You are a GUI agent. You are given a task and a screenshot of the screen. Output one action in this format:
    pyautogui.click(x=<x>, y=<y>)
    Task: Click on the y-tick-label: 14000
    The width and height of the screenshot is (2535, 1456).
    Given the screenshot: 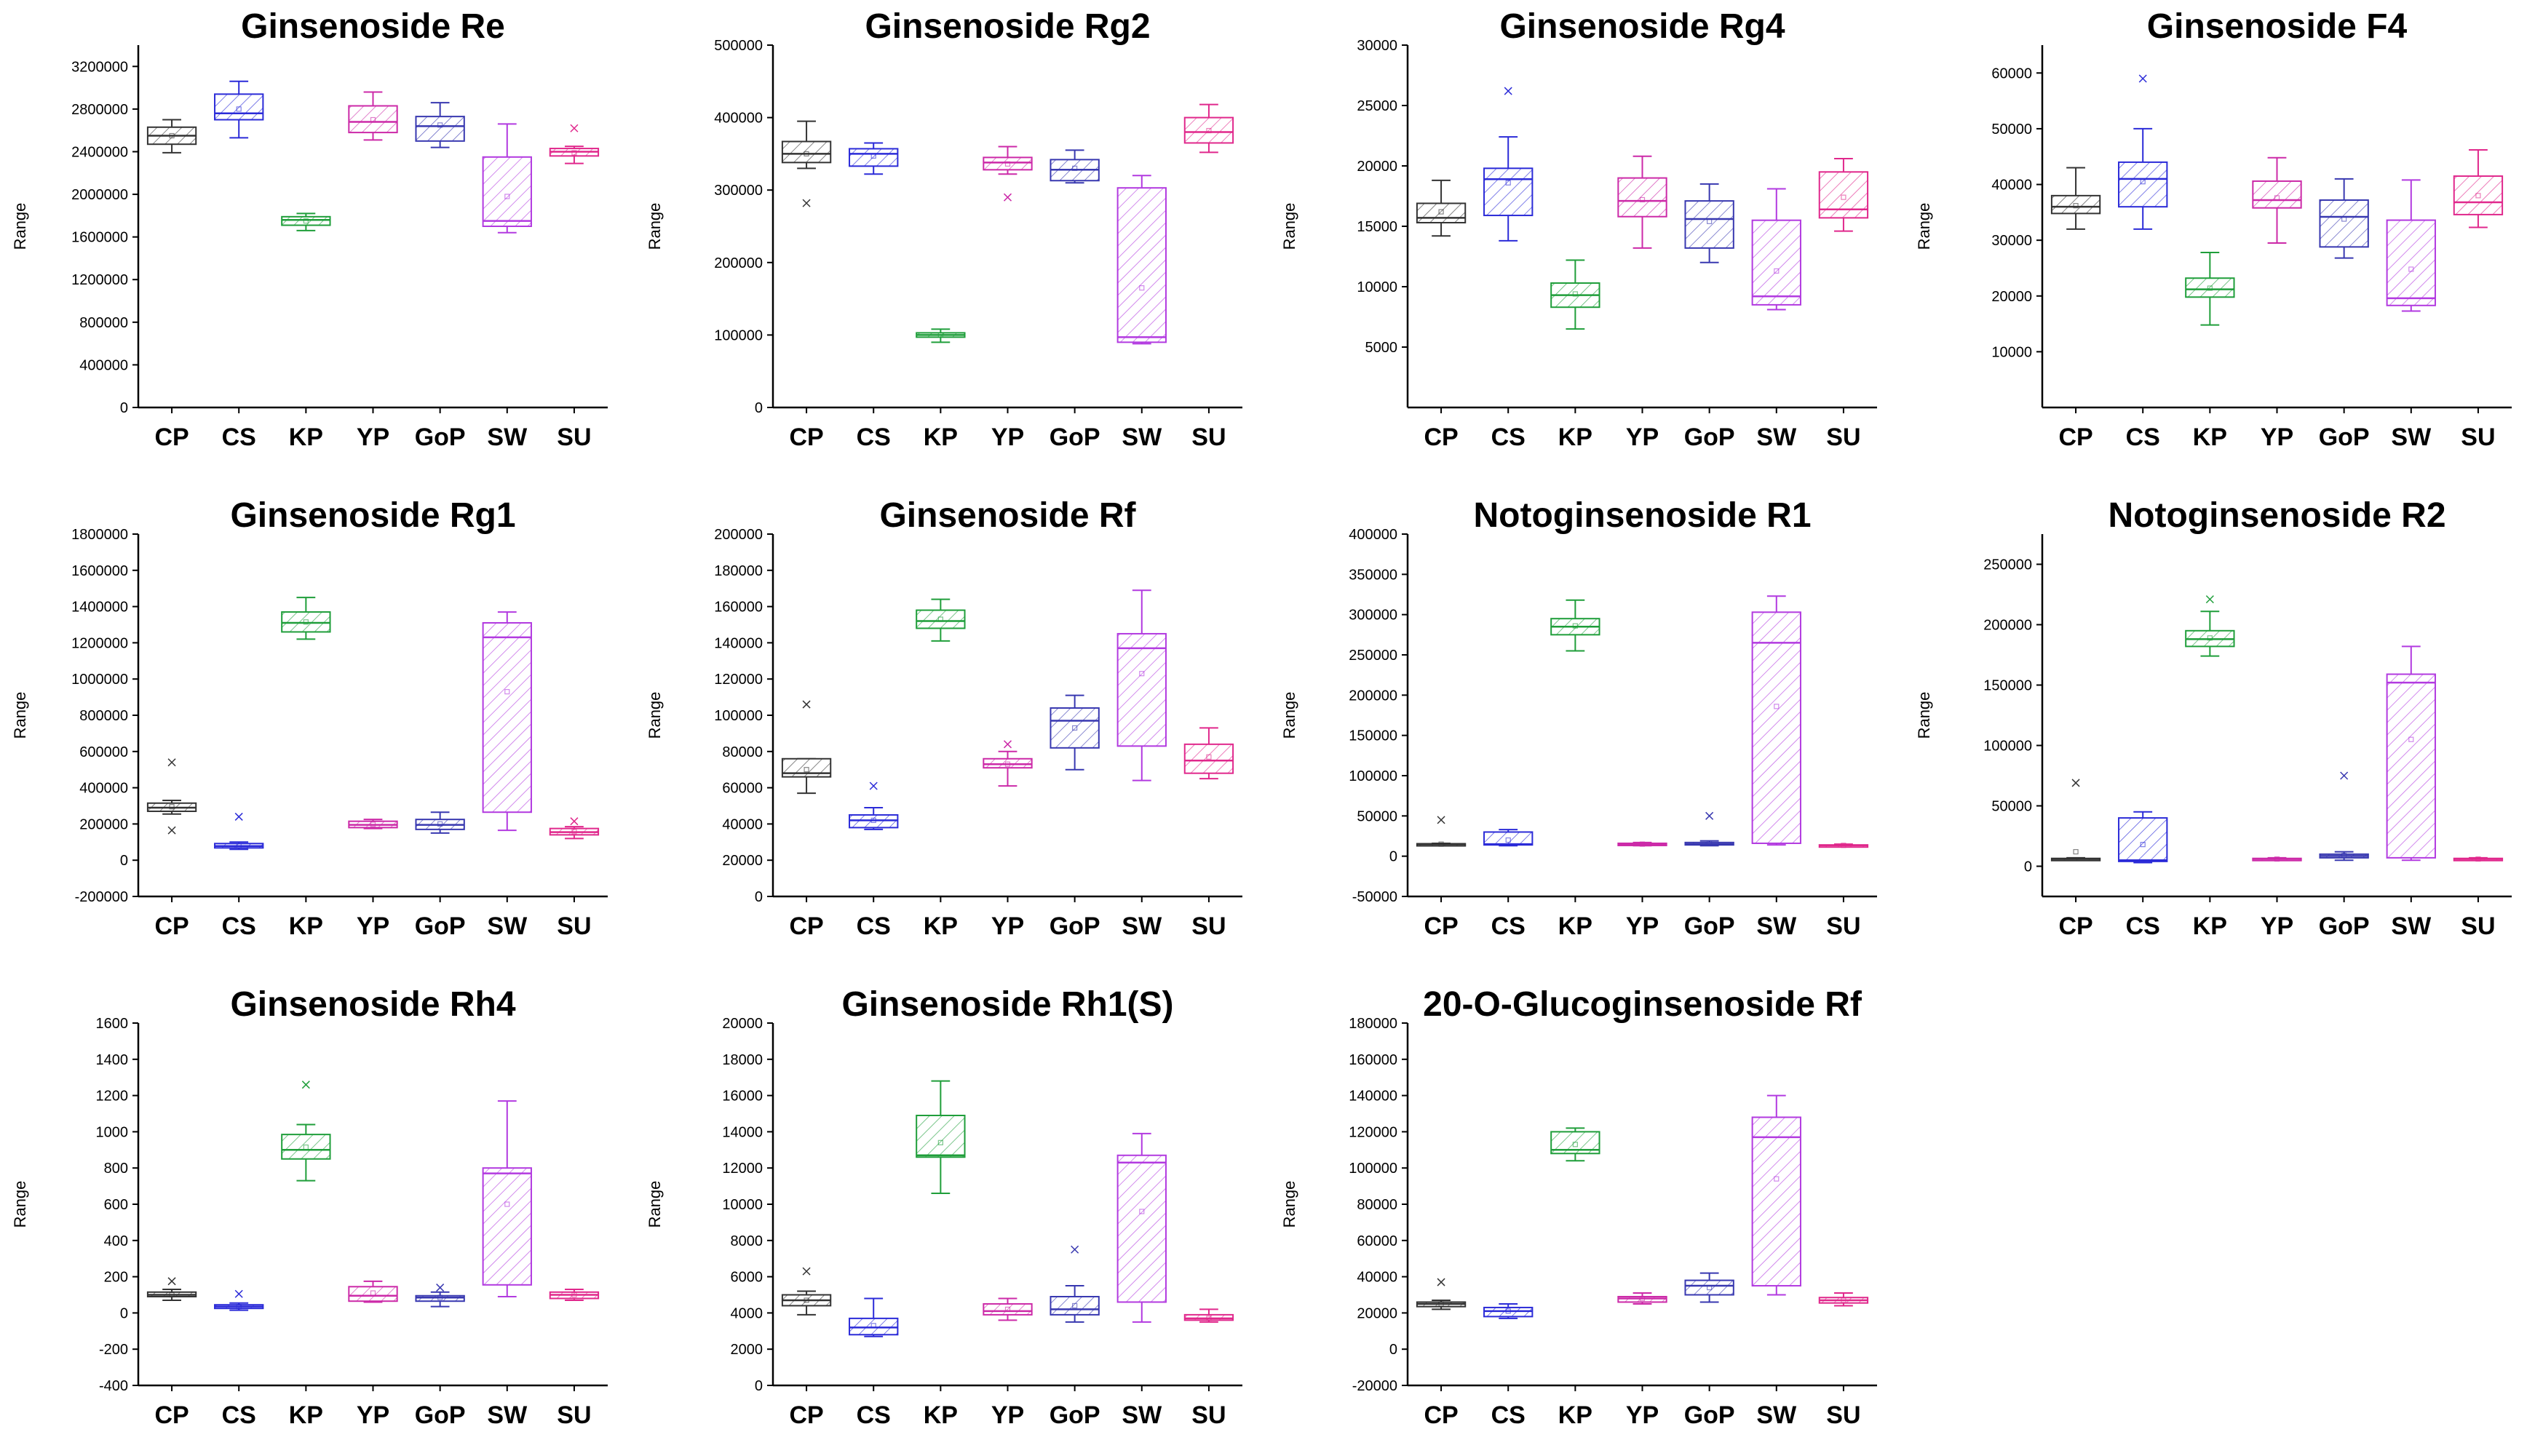 What is the action you would take?
    pyautogui.click(x=743, y=1132)
    